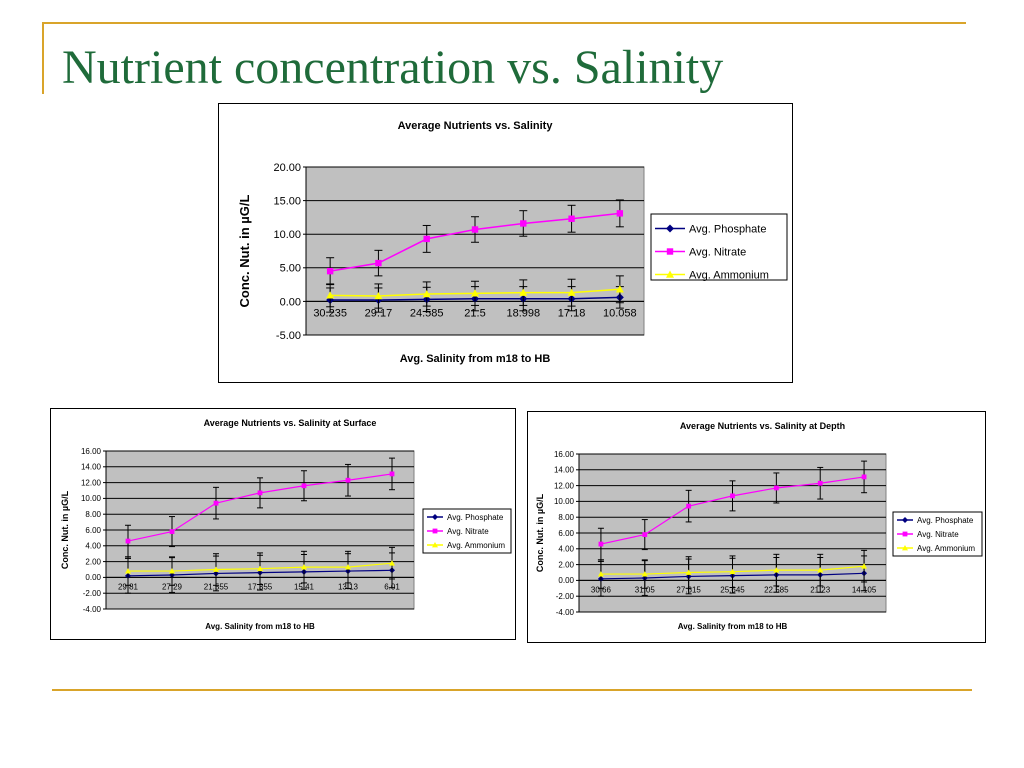  I want to click on x-tick-label: 21.5, so click(474, 313).